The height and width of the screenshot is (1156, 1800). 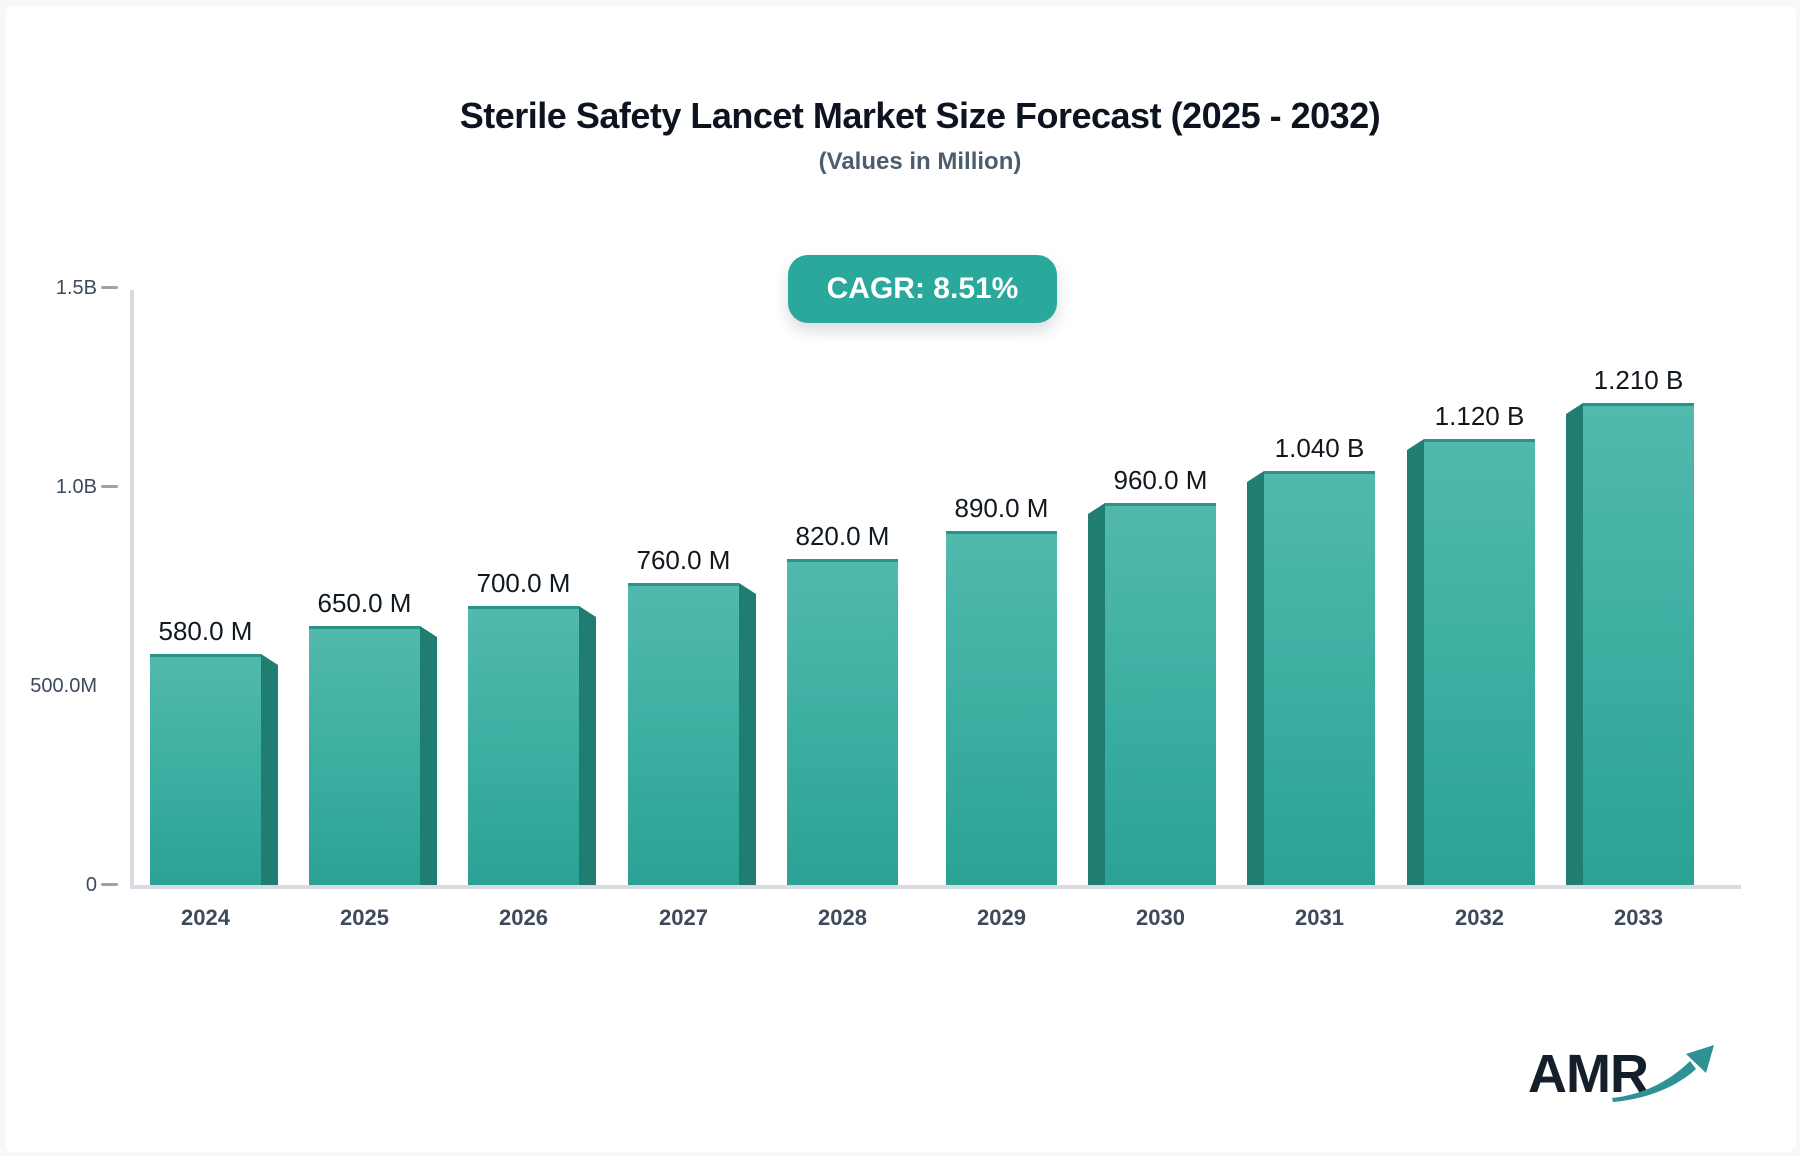 I want to click on bar-face-2027, so click(x=683, y=734).